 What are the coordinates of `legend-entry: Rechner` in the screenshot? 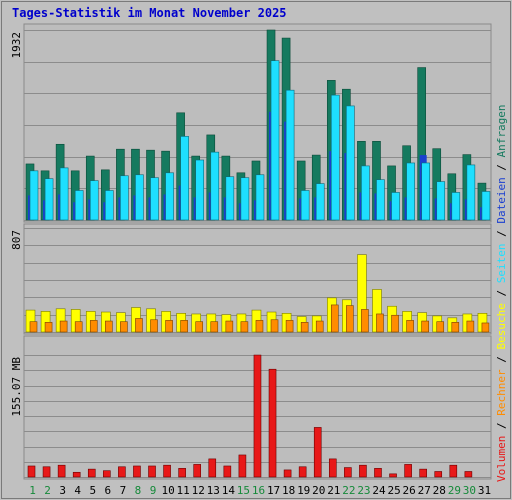 It's located at (501, 392).